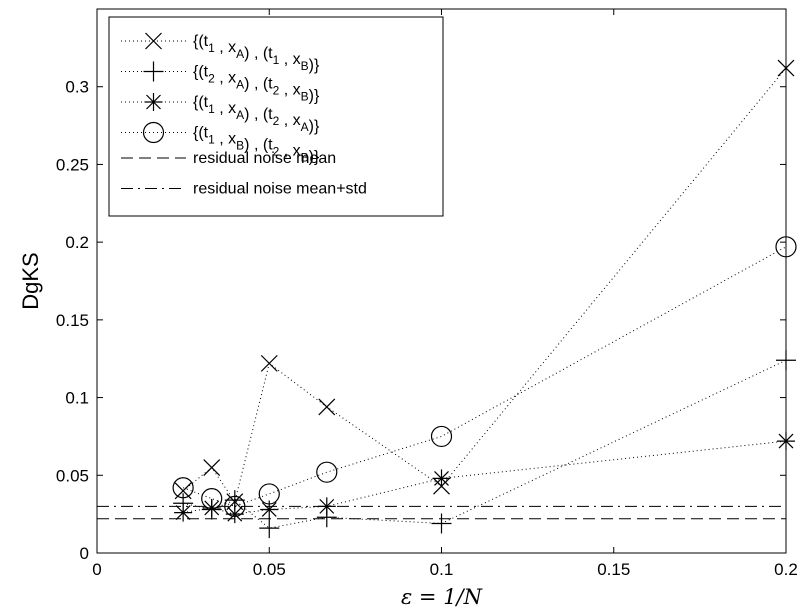  Describe the element at coordinates (613, 569) in the screenshot. I see `x-tick-label: 0.15` at that location.